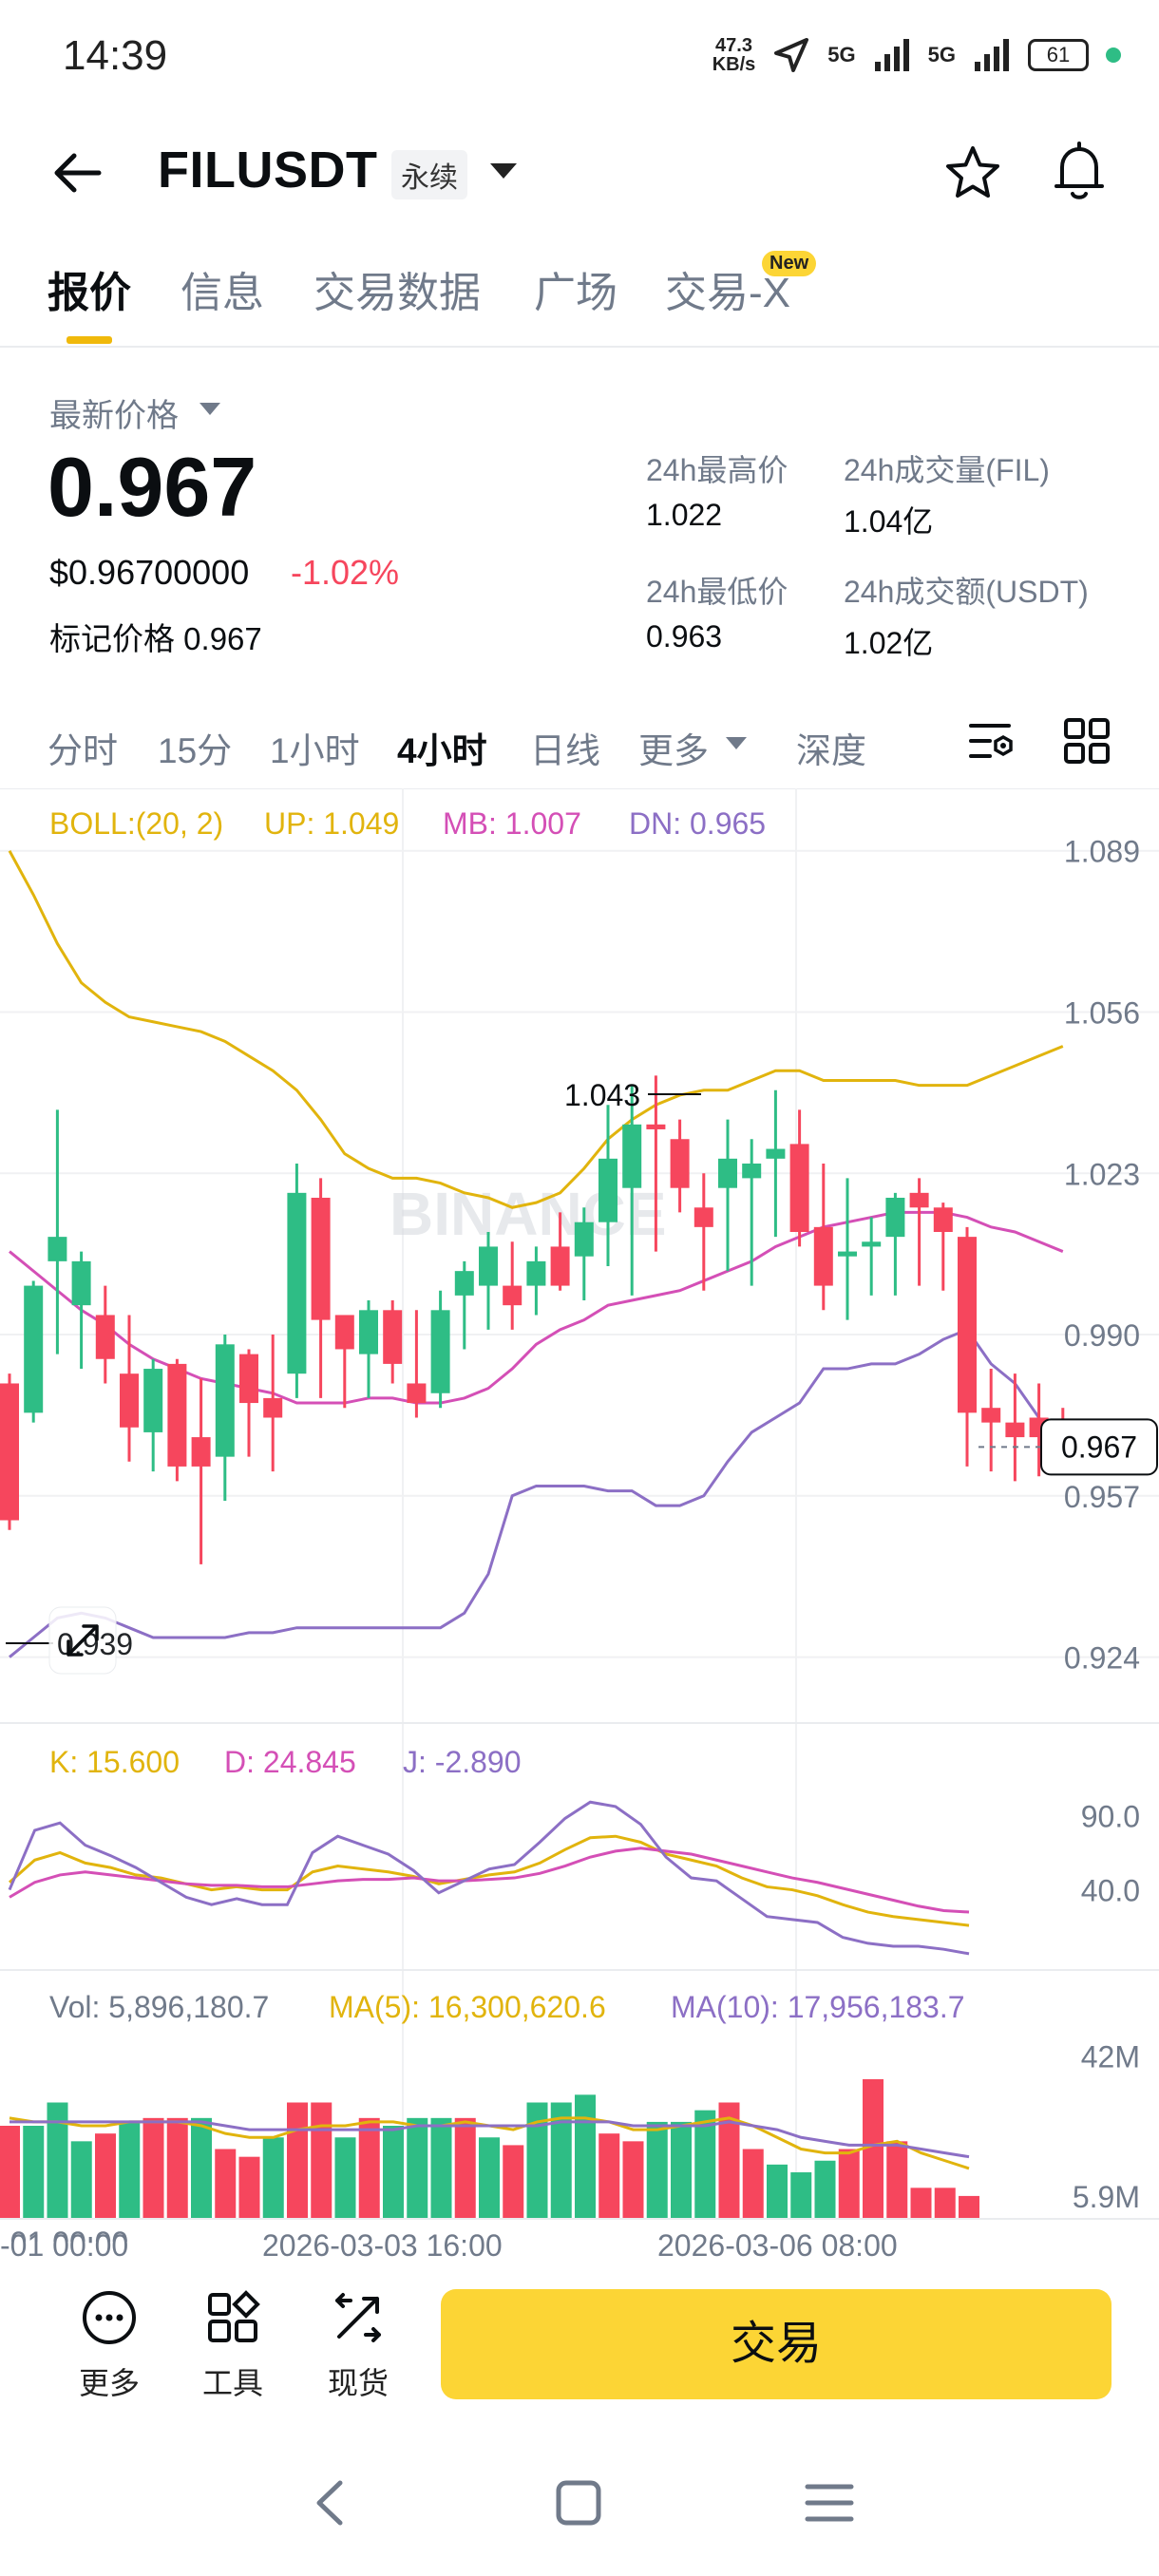 The width and height of the screenshot is (1159, 2576). I want to click on kdj-d-line, so click(489, 1880).